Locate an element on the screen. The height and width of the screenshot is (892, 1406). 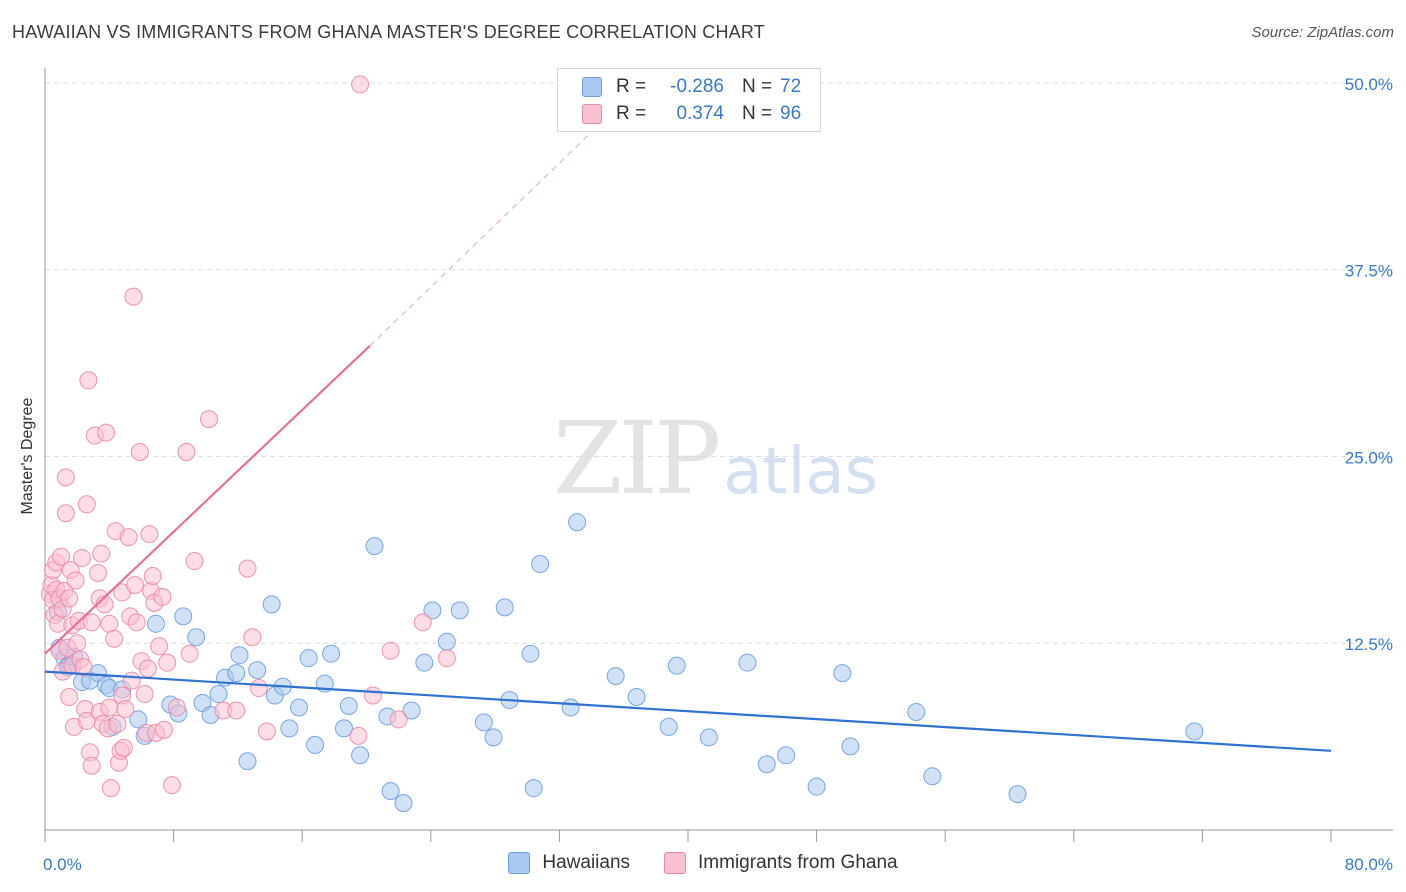
y-tick-label: 12.5% is located at coordinates (1369, 644).